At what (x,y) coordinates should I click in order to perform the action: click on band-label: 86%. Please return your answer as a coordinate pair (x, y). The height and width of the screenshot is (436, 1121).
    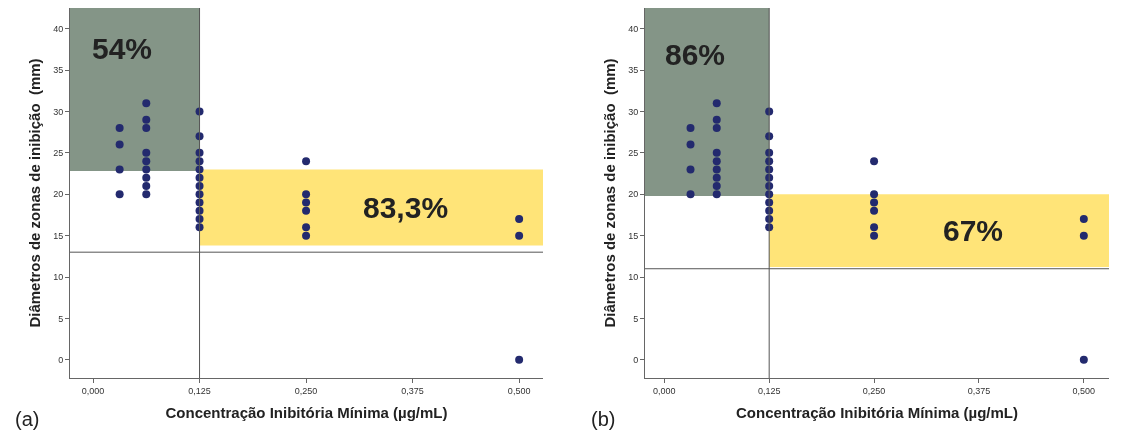
    Looking at the image, I should click on (695, 54).